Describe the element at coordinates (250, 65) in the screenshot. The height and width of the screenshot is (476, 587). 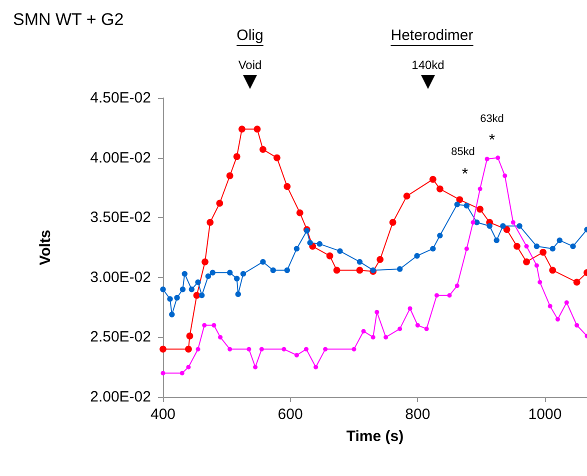
I see `text: Void` at that location.